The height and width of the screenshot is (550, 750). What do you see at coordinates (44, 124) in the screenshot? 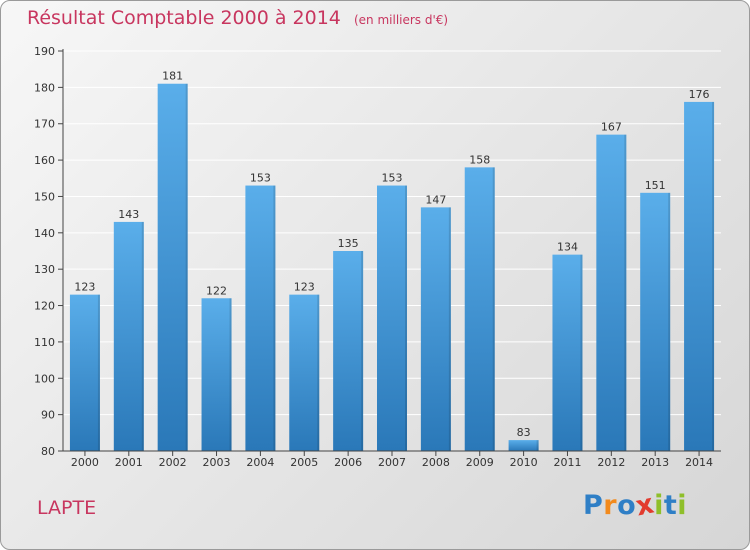
I see `y-tick-label: 170` at bounding box center [44, 124].